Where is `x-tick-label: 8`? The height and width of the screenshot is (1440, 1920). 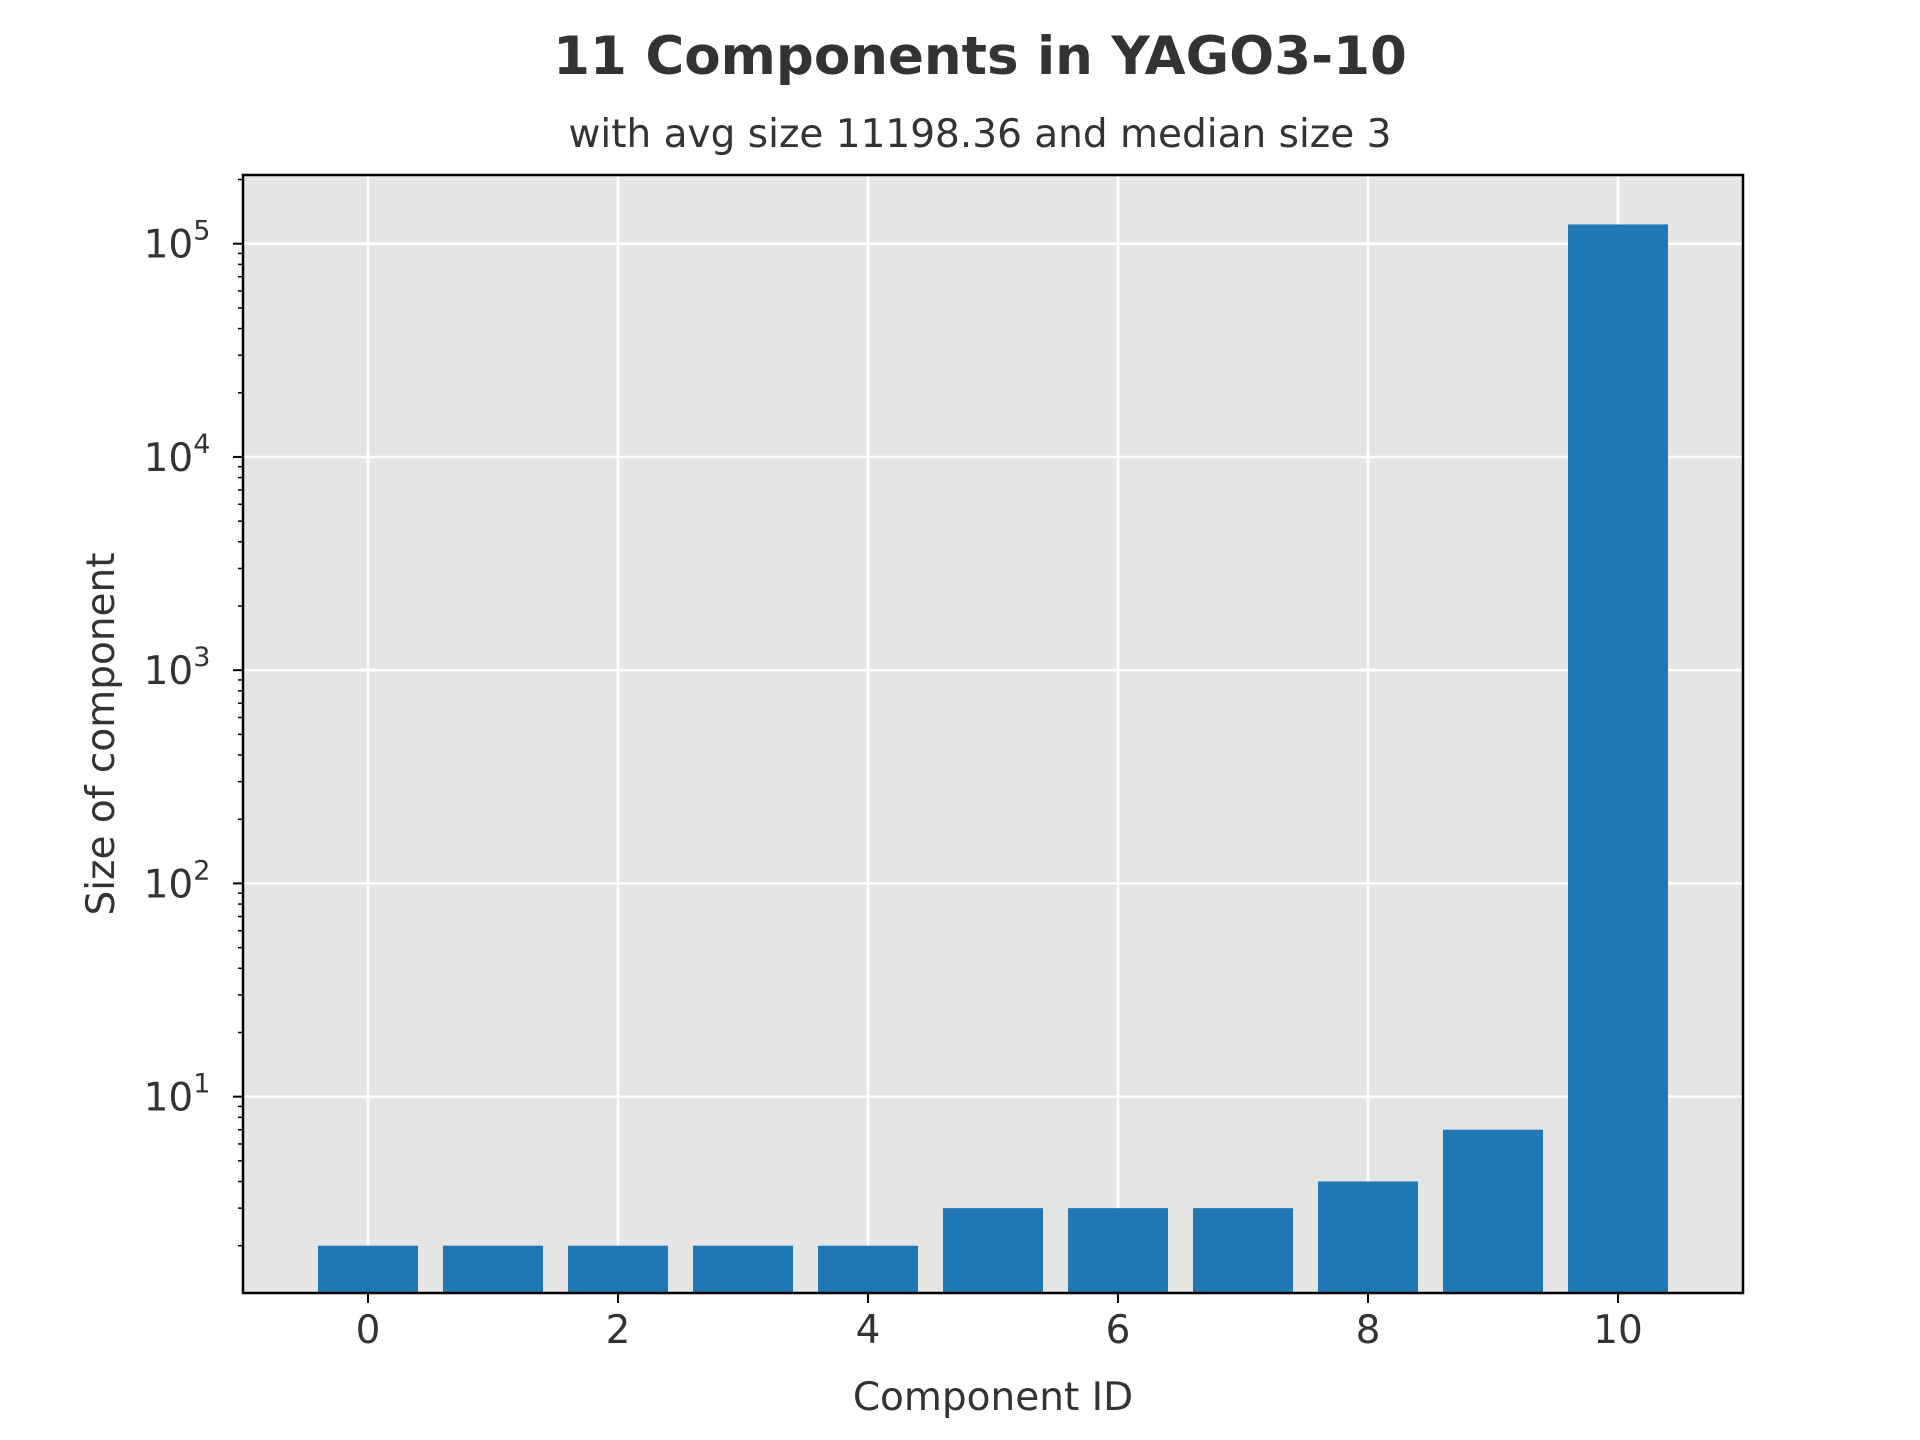
x-tick-label: 8 is located at coordinates (1368, 1330).